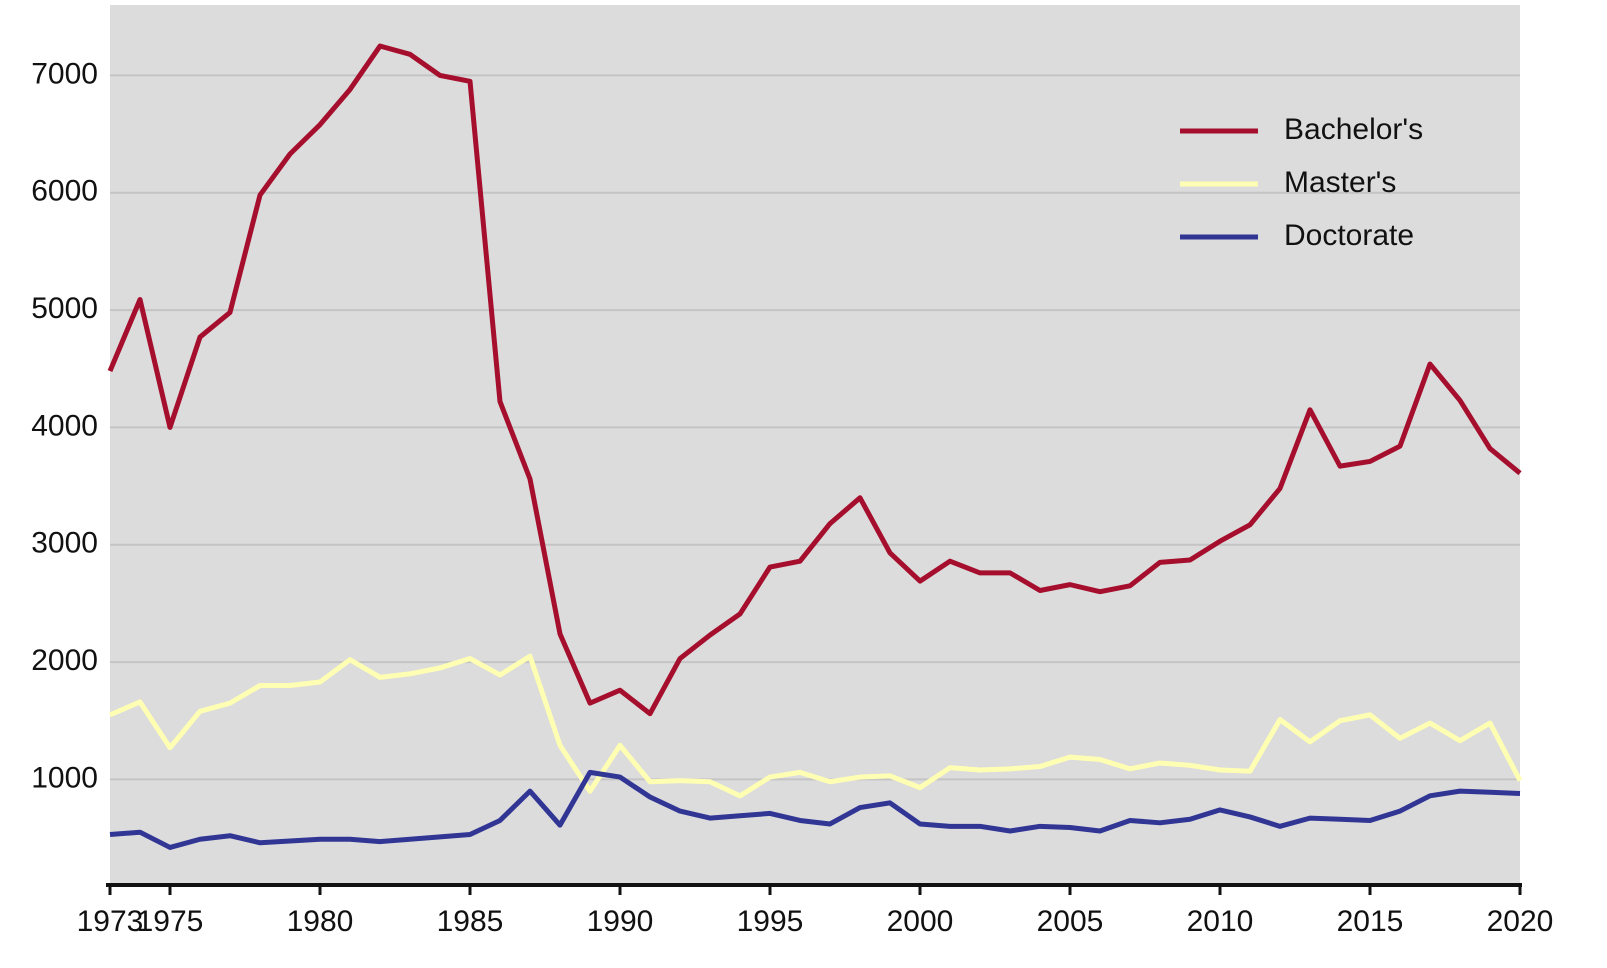 The width and height of the screenshot is (1607, 968). What do you see at coordinates (770, 921) in the screenshot?
I see `x-tick-label: 1995` at bounding box center [770, 921].